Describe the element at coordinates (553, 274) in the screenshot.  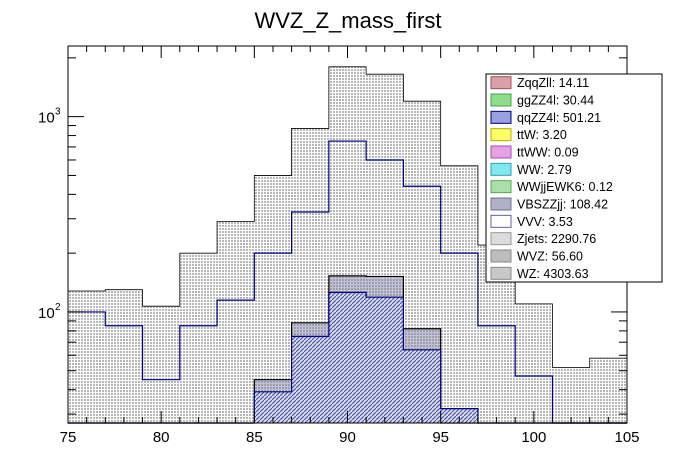
I see `legend-label: WZ: 4303.63` at that location.